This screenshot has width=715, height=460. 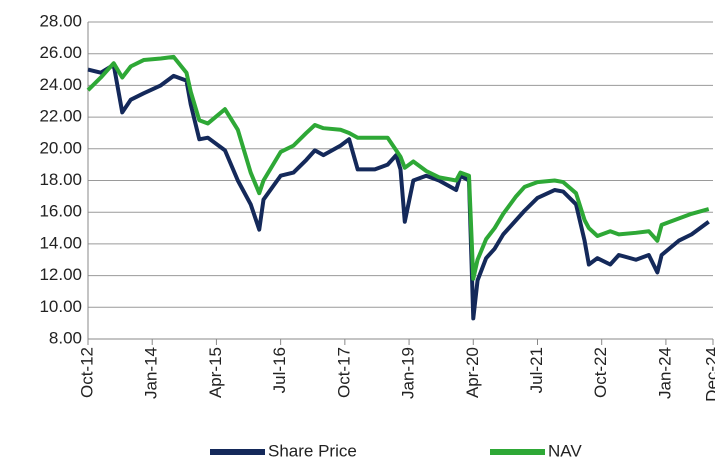 What do you see at coordinates (279, 370) in the screenshot?
I see `x-tick-label: Jul-16` at bounding box center [279, 370].